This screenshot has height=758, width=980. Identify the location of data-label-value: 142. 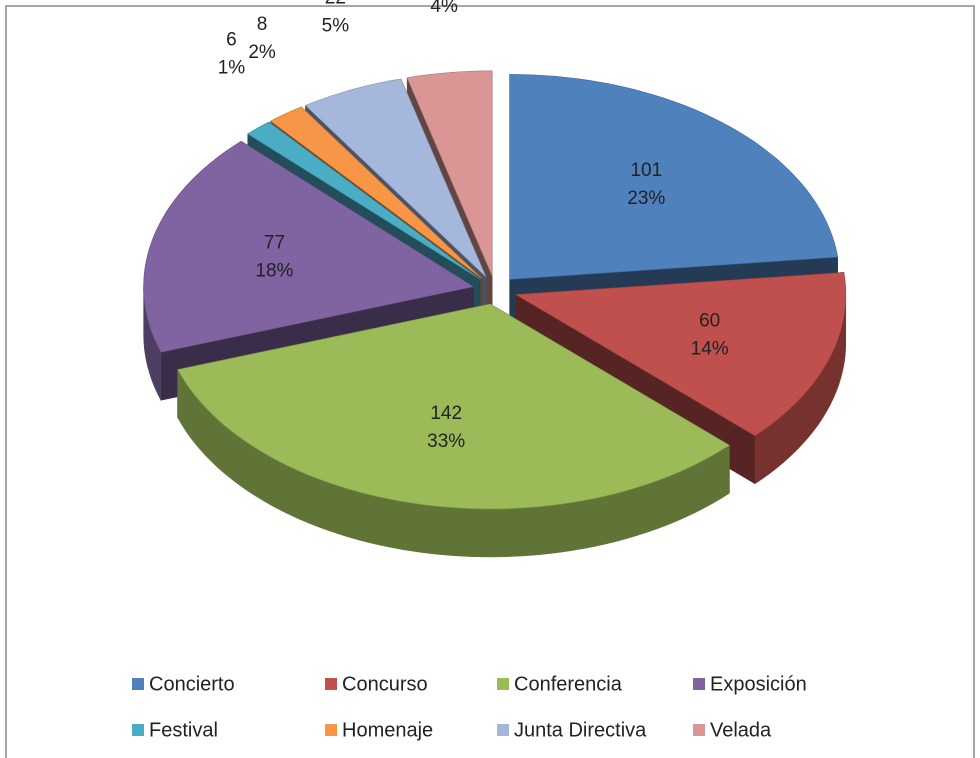
(446, 413).